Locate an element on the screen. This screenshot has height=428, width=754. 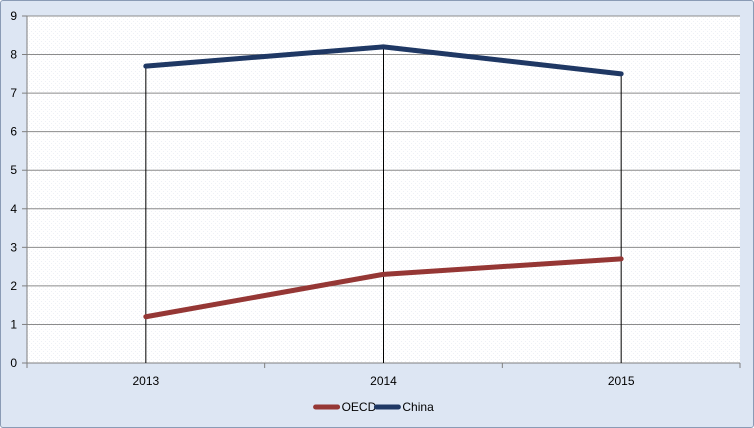
x-tick-label: 2015 is located at coordinates (621, 381).